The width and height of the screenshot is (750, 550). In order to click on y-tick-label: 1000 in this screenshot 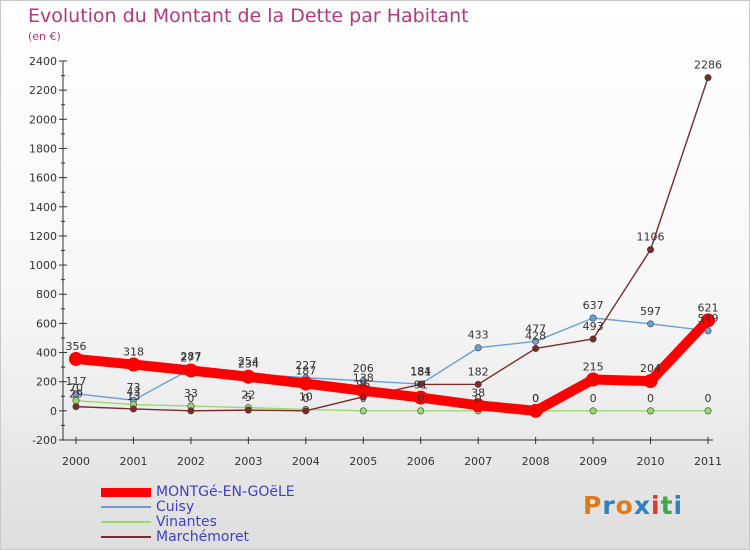, I will do `click(43, 265)`.